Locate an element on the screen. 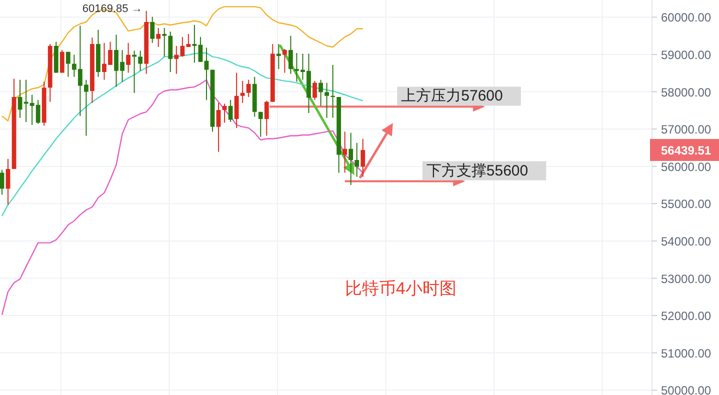 This screenshot has width=719, height=395. ref-line-label: 下方支撑55600 is located at coordinates (477, 171).